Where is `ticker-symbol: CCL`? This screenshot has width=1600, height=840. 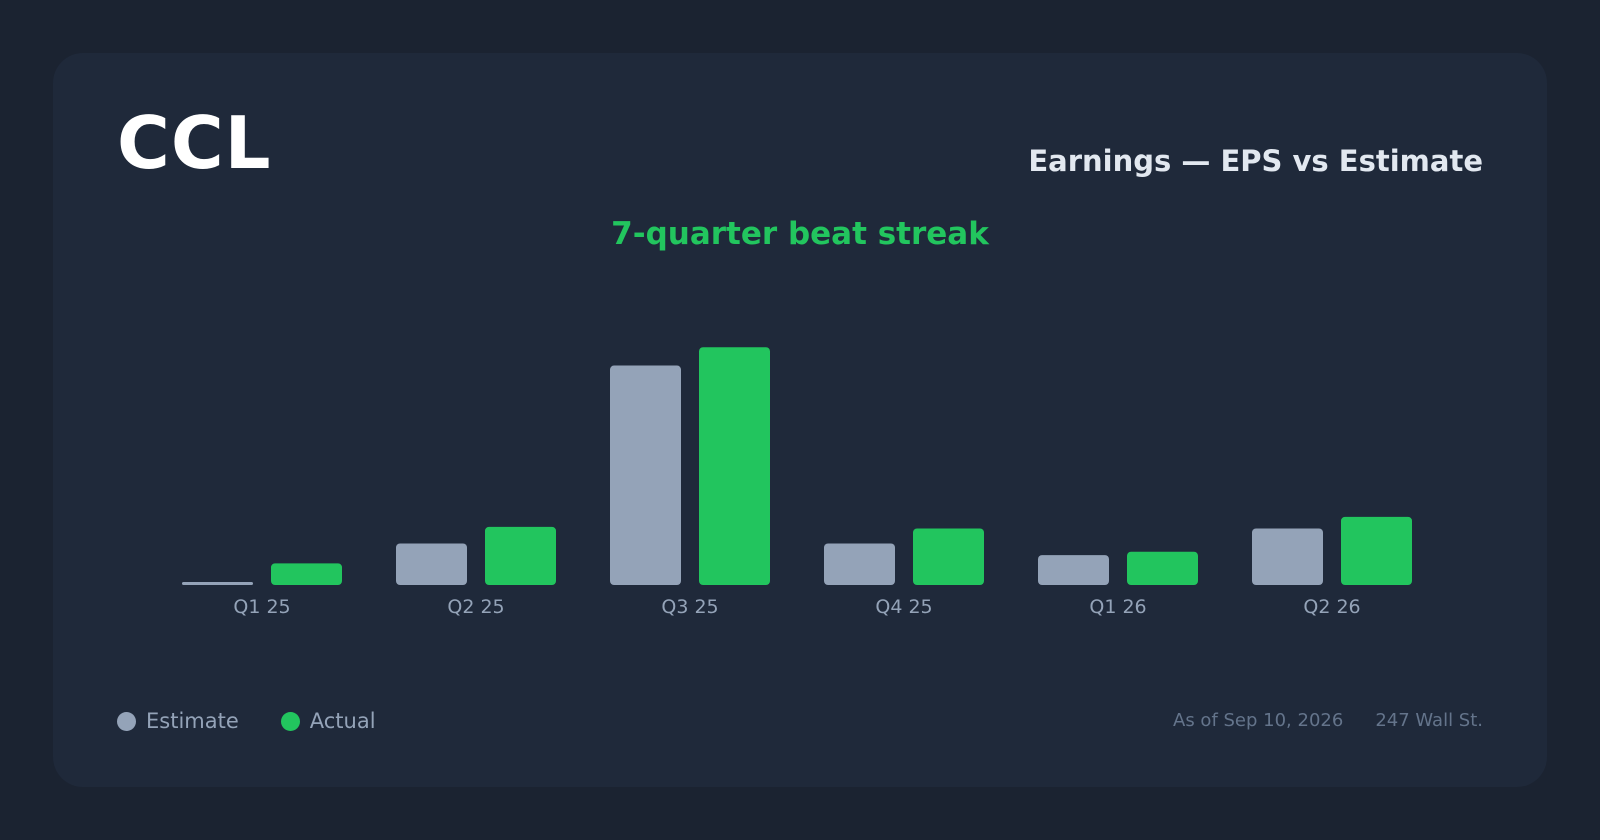
ticker-symbol: CCL is located at coordinates (194, 143).